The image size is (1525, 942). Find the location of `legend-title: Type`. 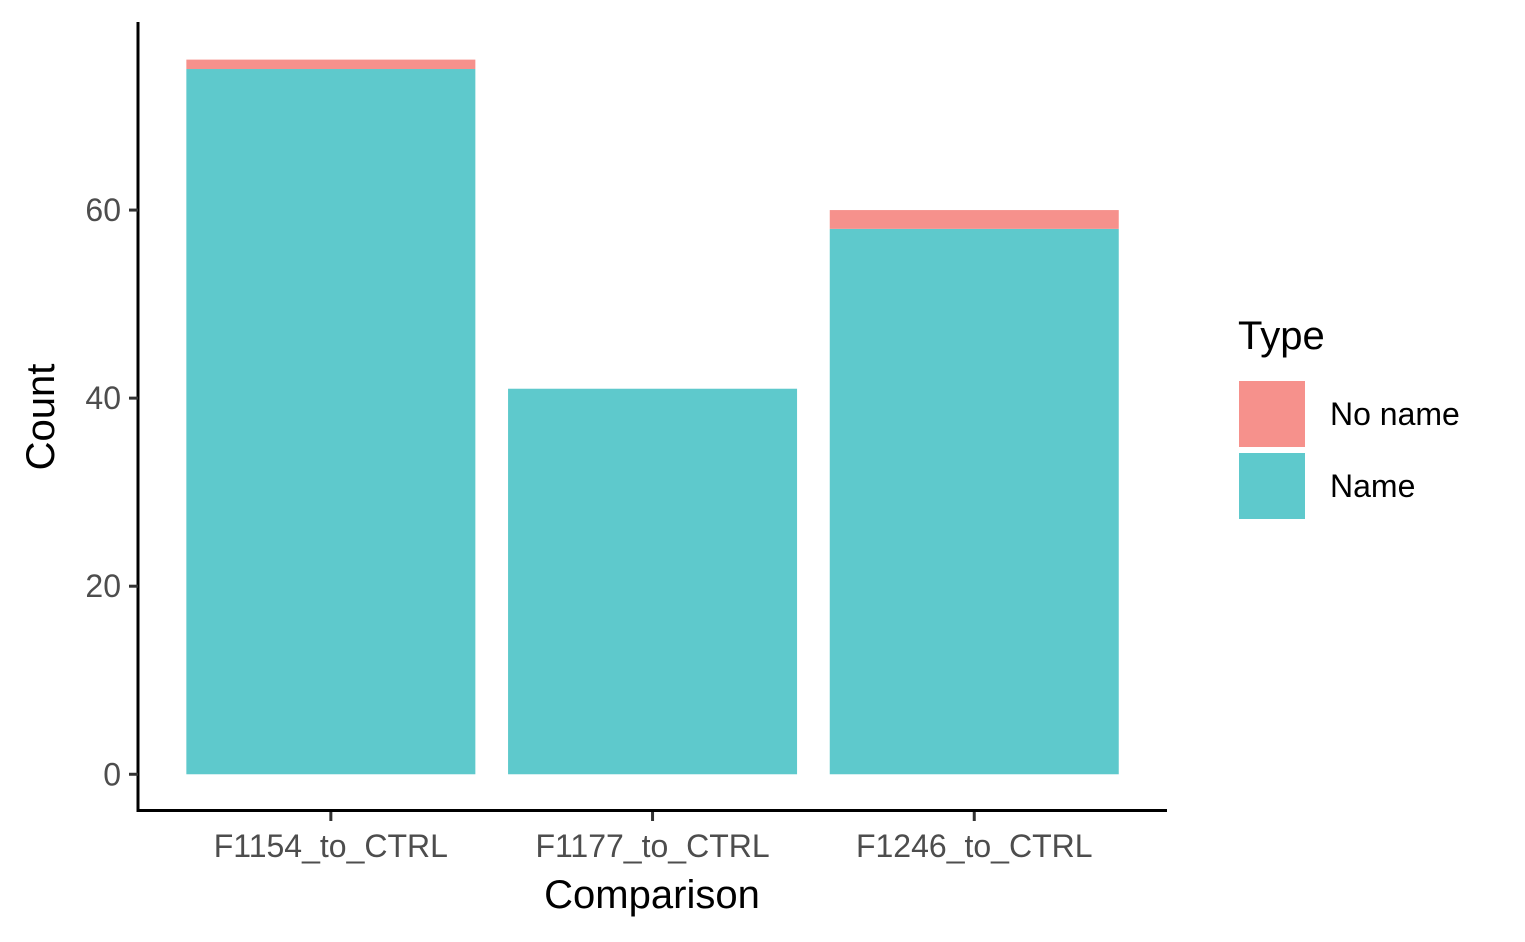

legend-title: Type is located at coordinates (1281, 336).